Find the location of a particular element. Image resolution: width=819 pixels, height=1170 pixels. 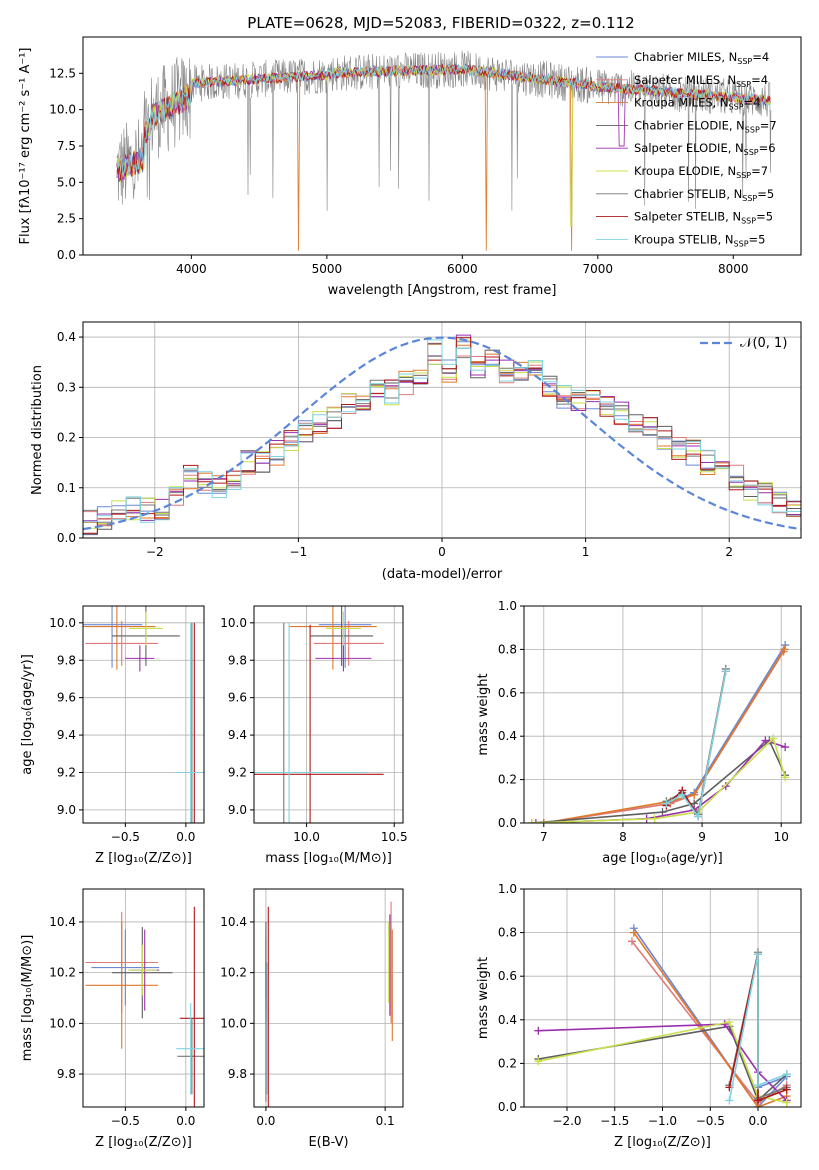

xtick-label: 10 is located at coordinates (781, 837).